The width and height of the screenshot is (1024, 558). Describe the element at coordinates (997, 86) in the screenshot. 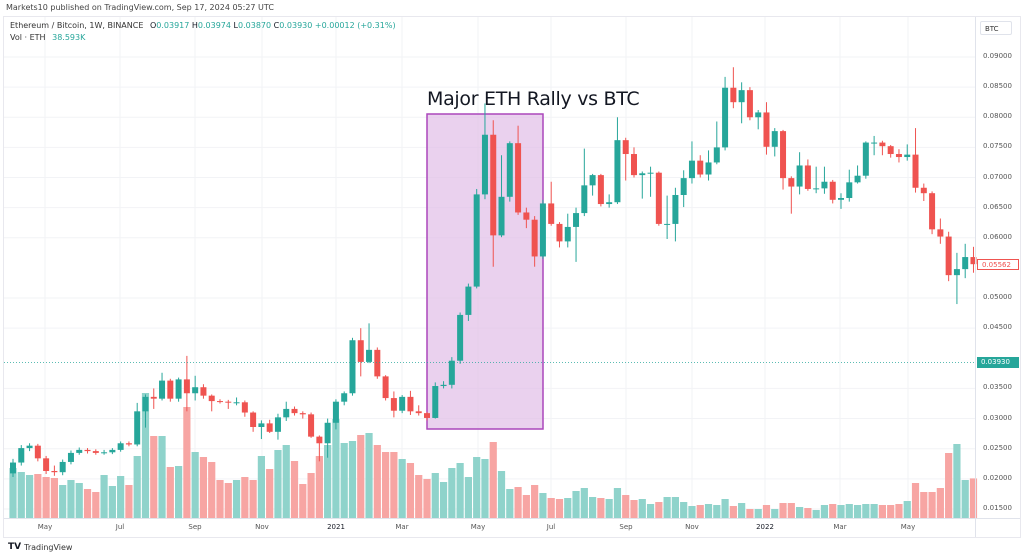

I see `price-tick: 0.08500` at that location.